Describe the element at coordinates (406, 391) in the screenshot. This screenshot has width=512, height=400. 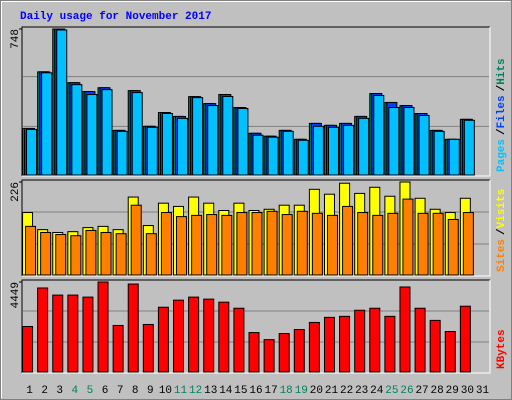
I see `x-tick-label: 26` at that location.